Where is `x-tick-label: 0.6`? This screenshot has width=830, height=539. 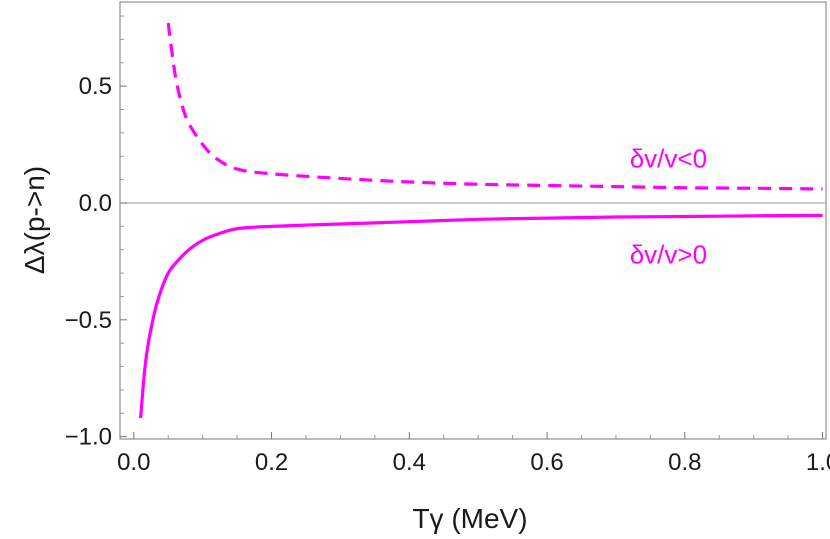
x-tick-label: 0.6 is located at coordinates (546, 462).